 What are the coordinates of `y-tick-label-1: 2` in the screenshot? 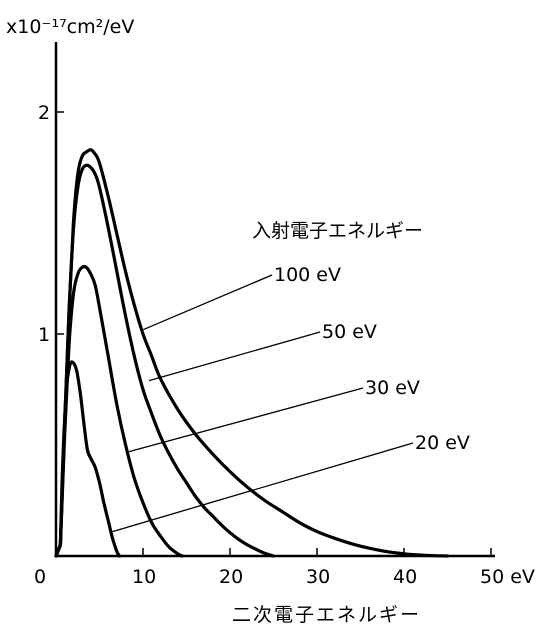 It's located at (44, 113).